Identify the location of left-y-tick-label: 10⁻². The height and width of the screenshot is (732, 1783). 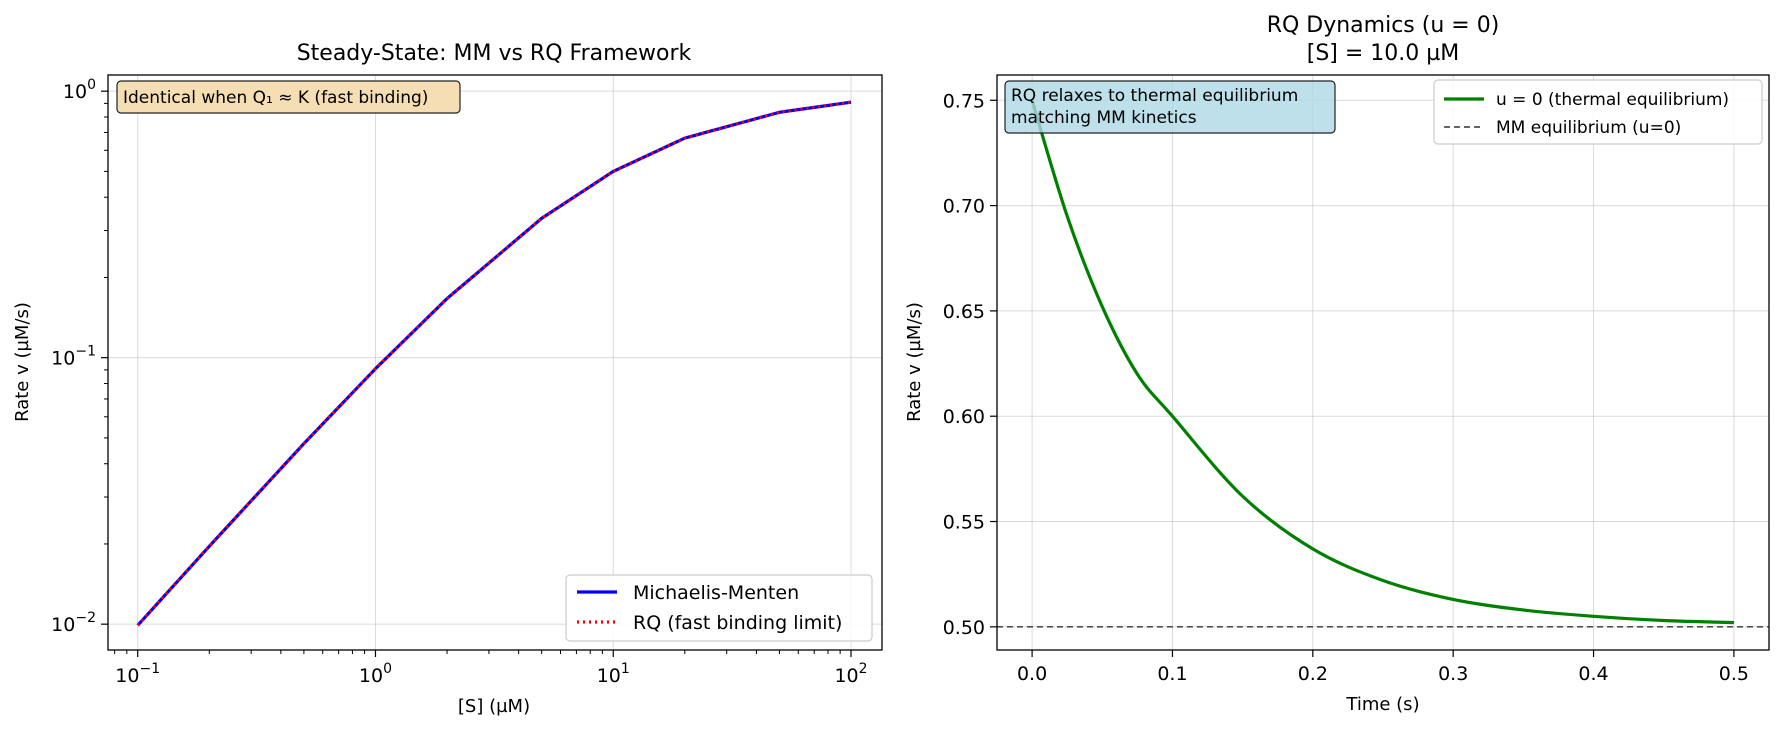
(73, 623).